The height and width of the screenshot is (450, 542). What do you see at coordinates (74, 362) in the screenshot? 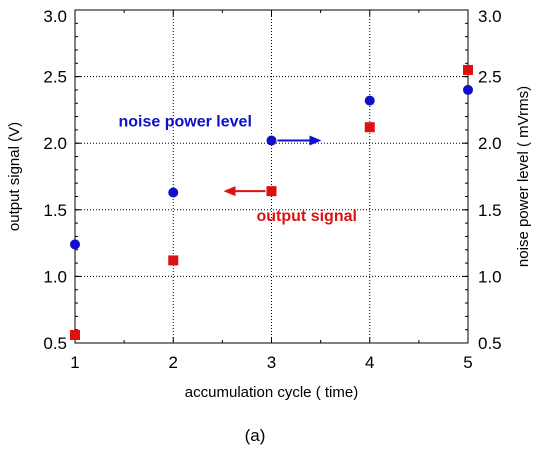
I see `x-tick-label: 1` at bounding box center [74, 362].